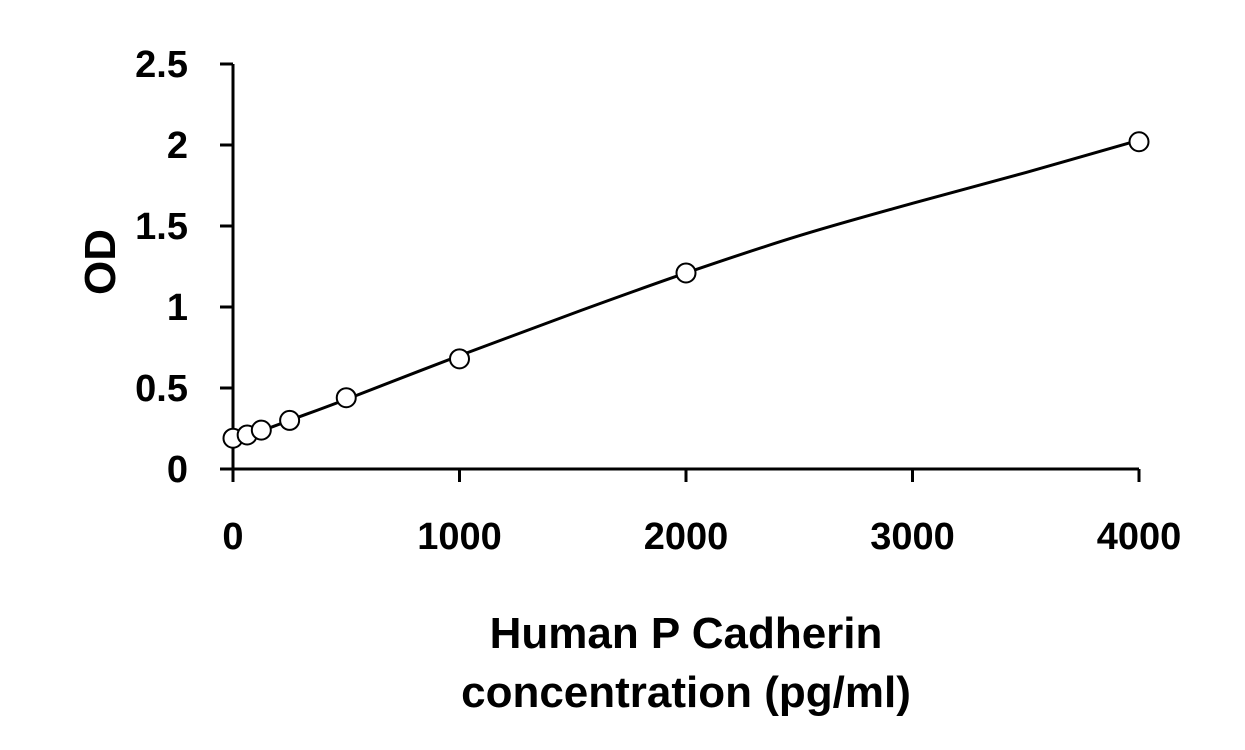  I want to click on x-tick-label: 3000, so click(912, 537).